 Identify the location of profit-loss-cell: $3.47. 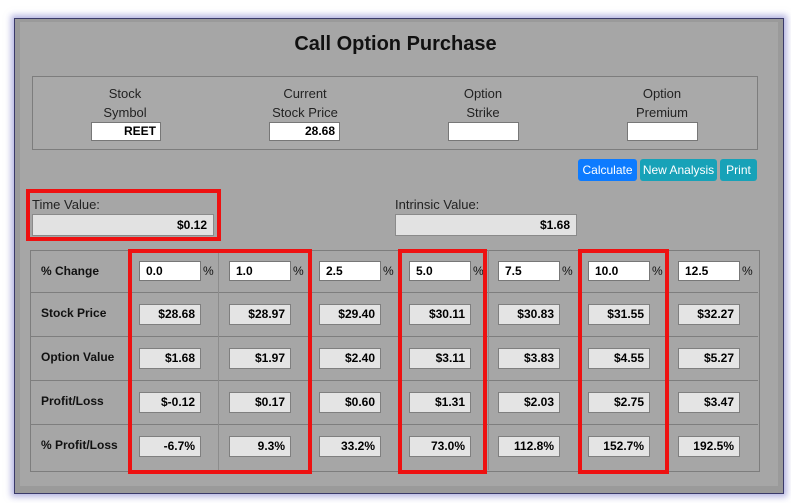
(709, 402).